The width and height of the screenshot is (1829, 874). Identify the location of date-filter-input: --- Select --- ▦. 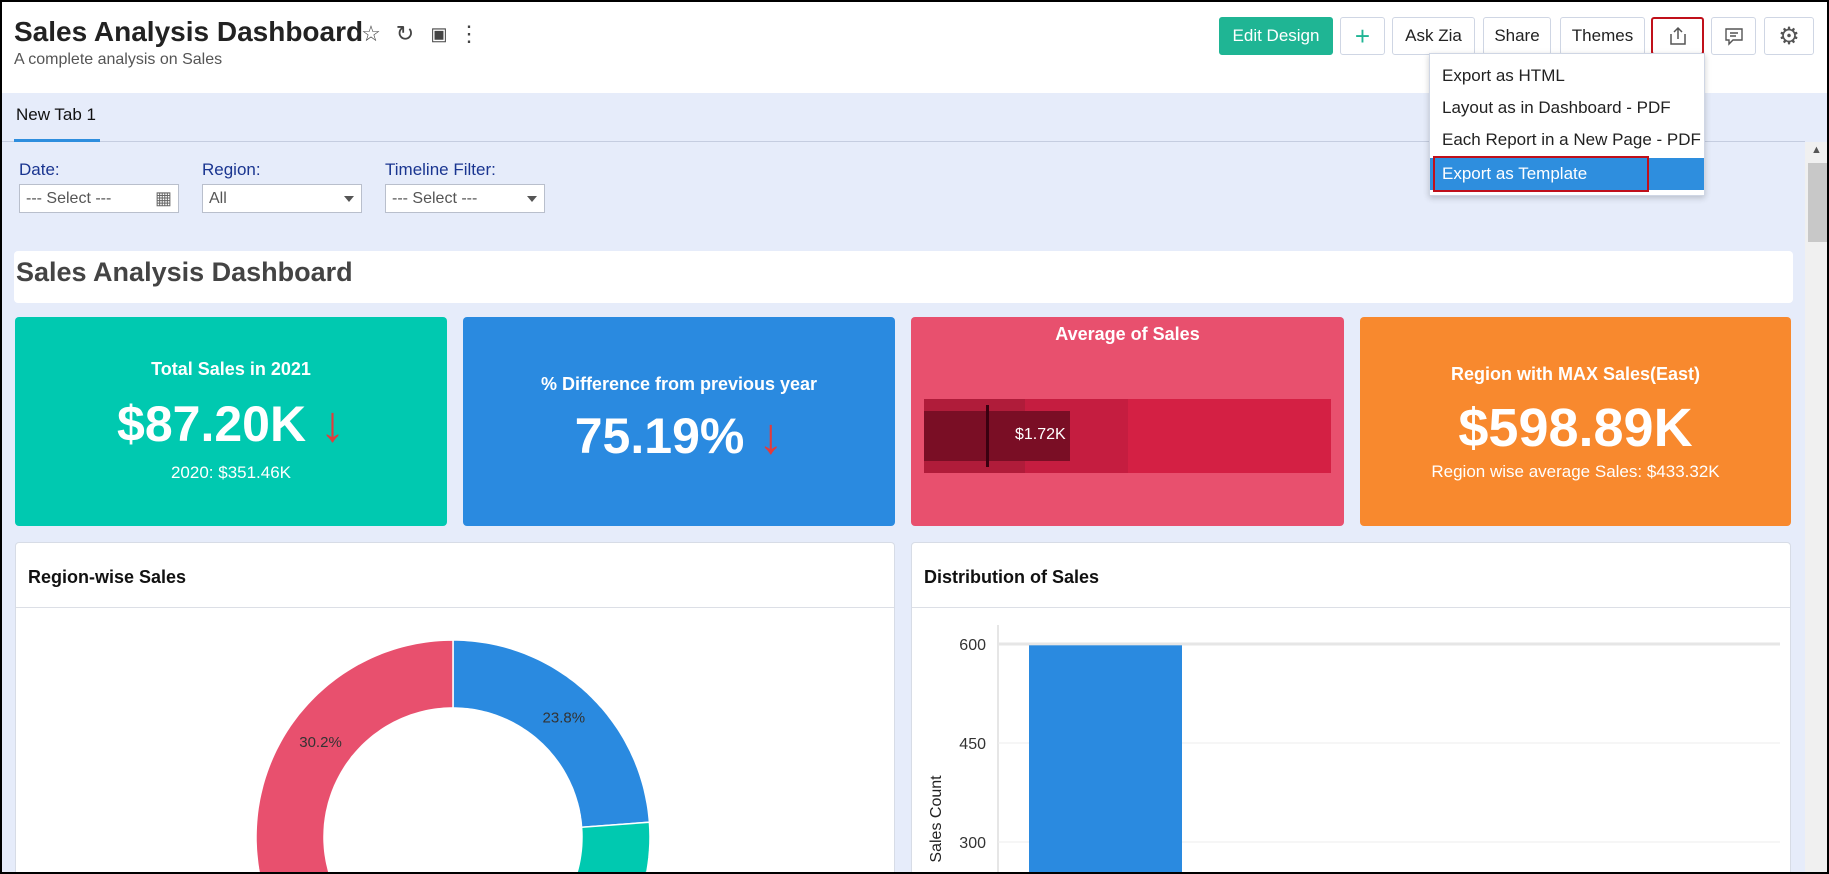
(99, 198).